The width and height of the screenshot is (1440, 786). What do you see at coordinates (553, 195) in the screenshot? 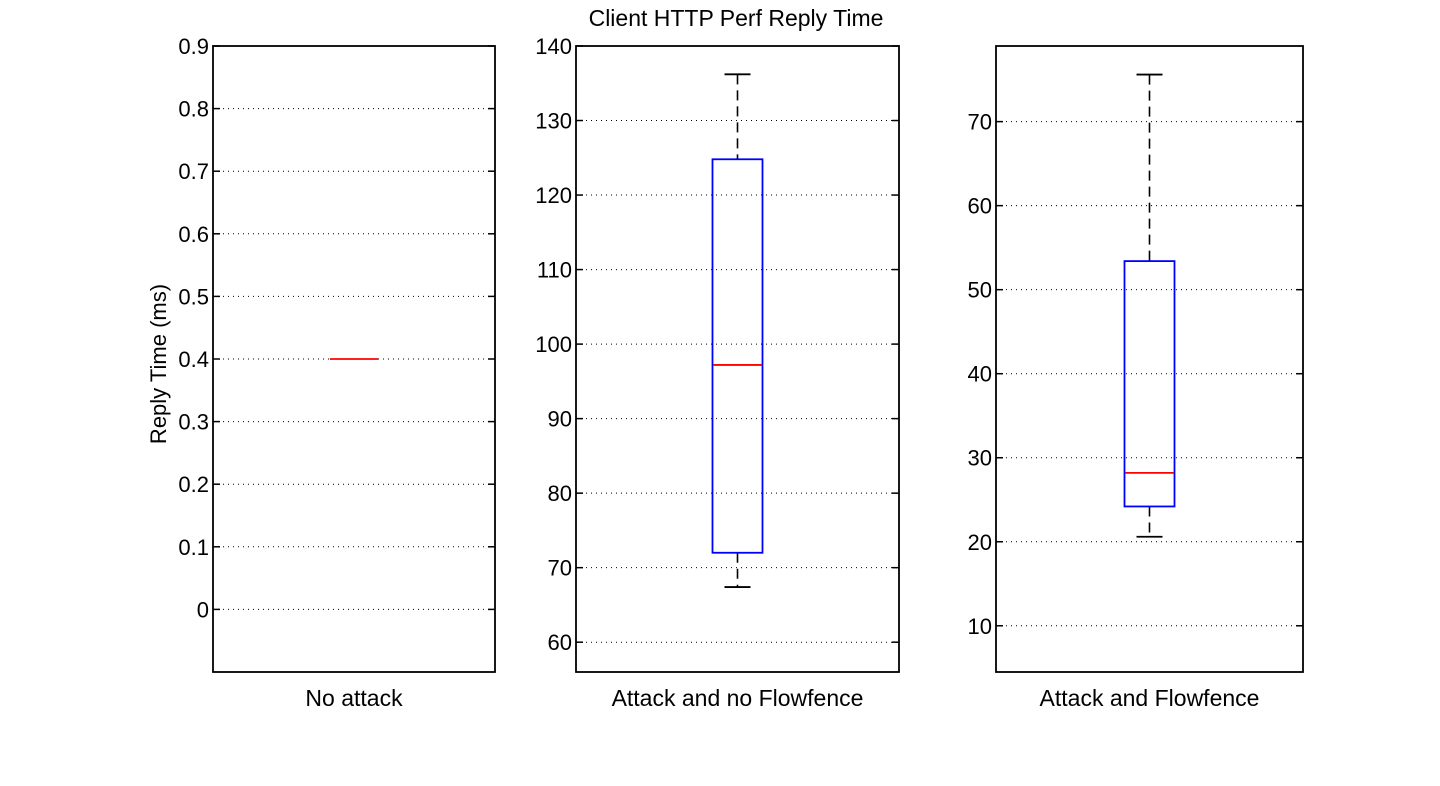
I see `y-tick-label: 120` at bounding box center [553, 195].